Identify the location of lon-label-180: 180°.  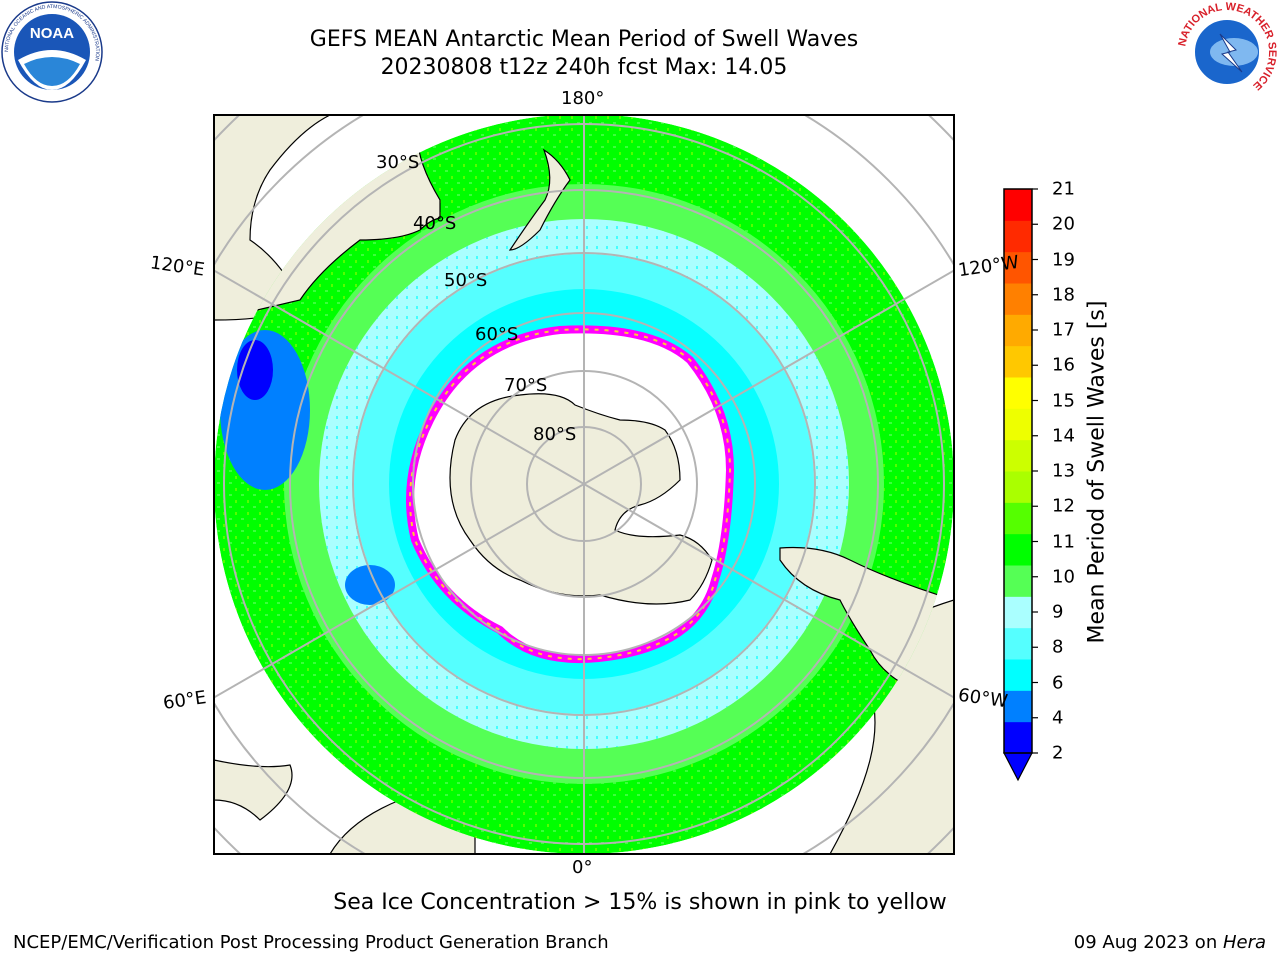
(583, 98).